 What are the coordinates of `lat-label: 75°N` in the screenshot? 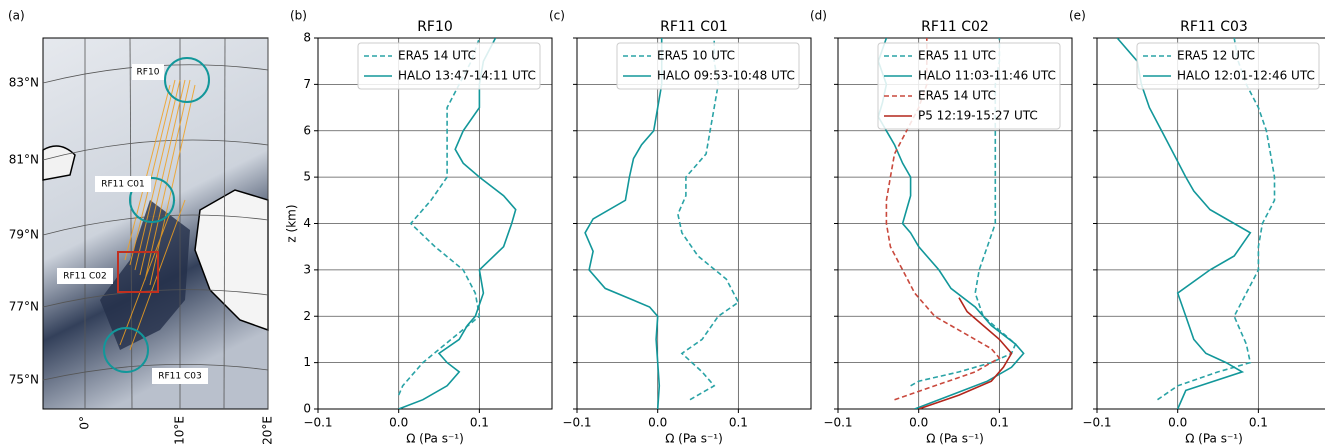 It's located at (24, 380).